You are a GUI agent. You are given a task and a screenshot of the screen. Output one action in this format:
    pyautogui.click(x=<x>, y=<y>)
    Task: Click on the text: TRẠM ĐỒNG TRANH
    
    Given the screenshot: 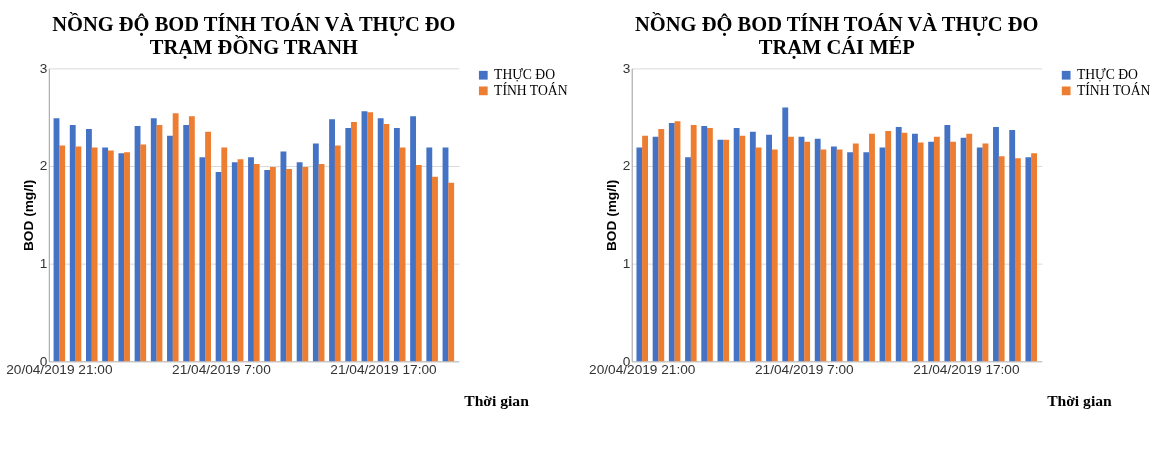 What is the action you would take?
    pyautogui.click(x=253, y=46)
    